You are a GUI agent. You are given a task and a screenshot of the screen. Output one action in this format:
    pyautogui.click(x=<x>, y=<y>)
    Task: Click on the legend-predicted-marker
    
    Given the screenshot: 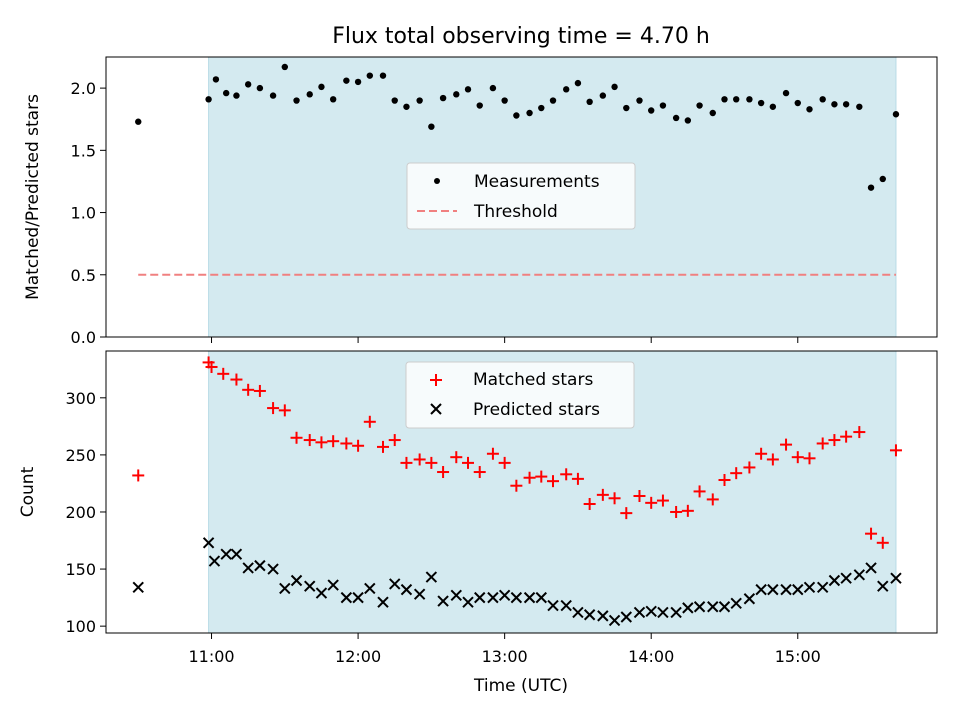 What is the action you would take?
    pyautogui.click(x=436, y=409)
    